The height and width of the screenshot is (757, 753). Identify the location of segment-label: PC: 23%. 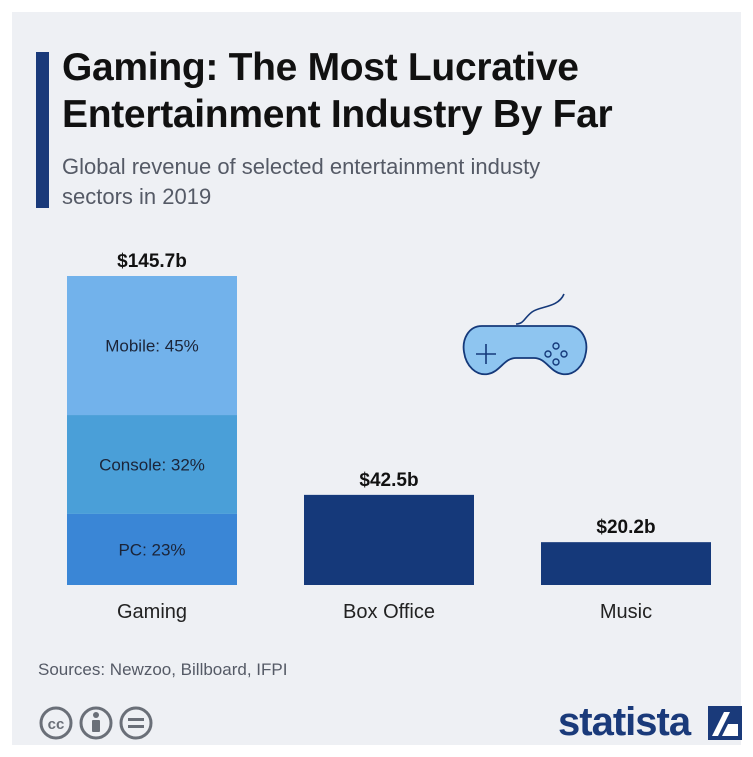
(151, 549).